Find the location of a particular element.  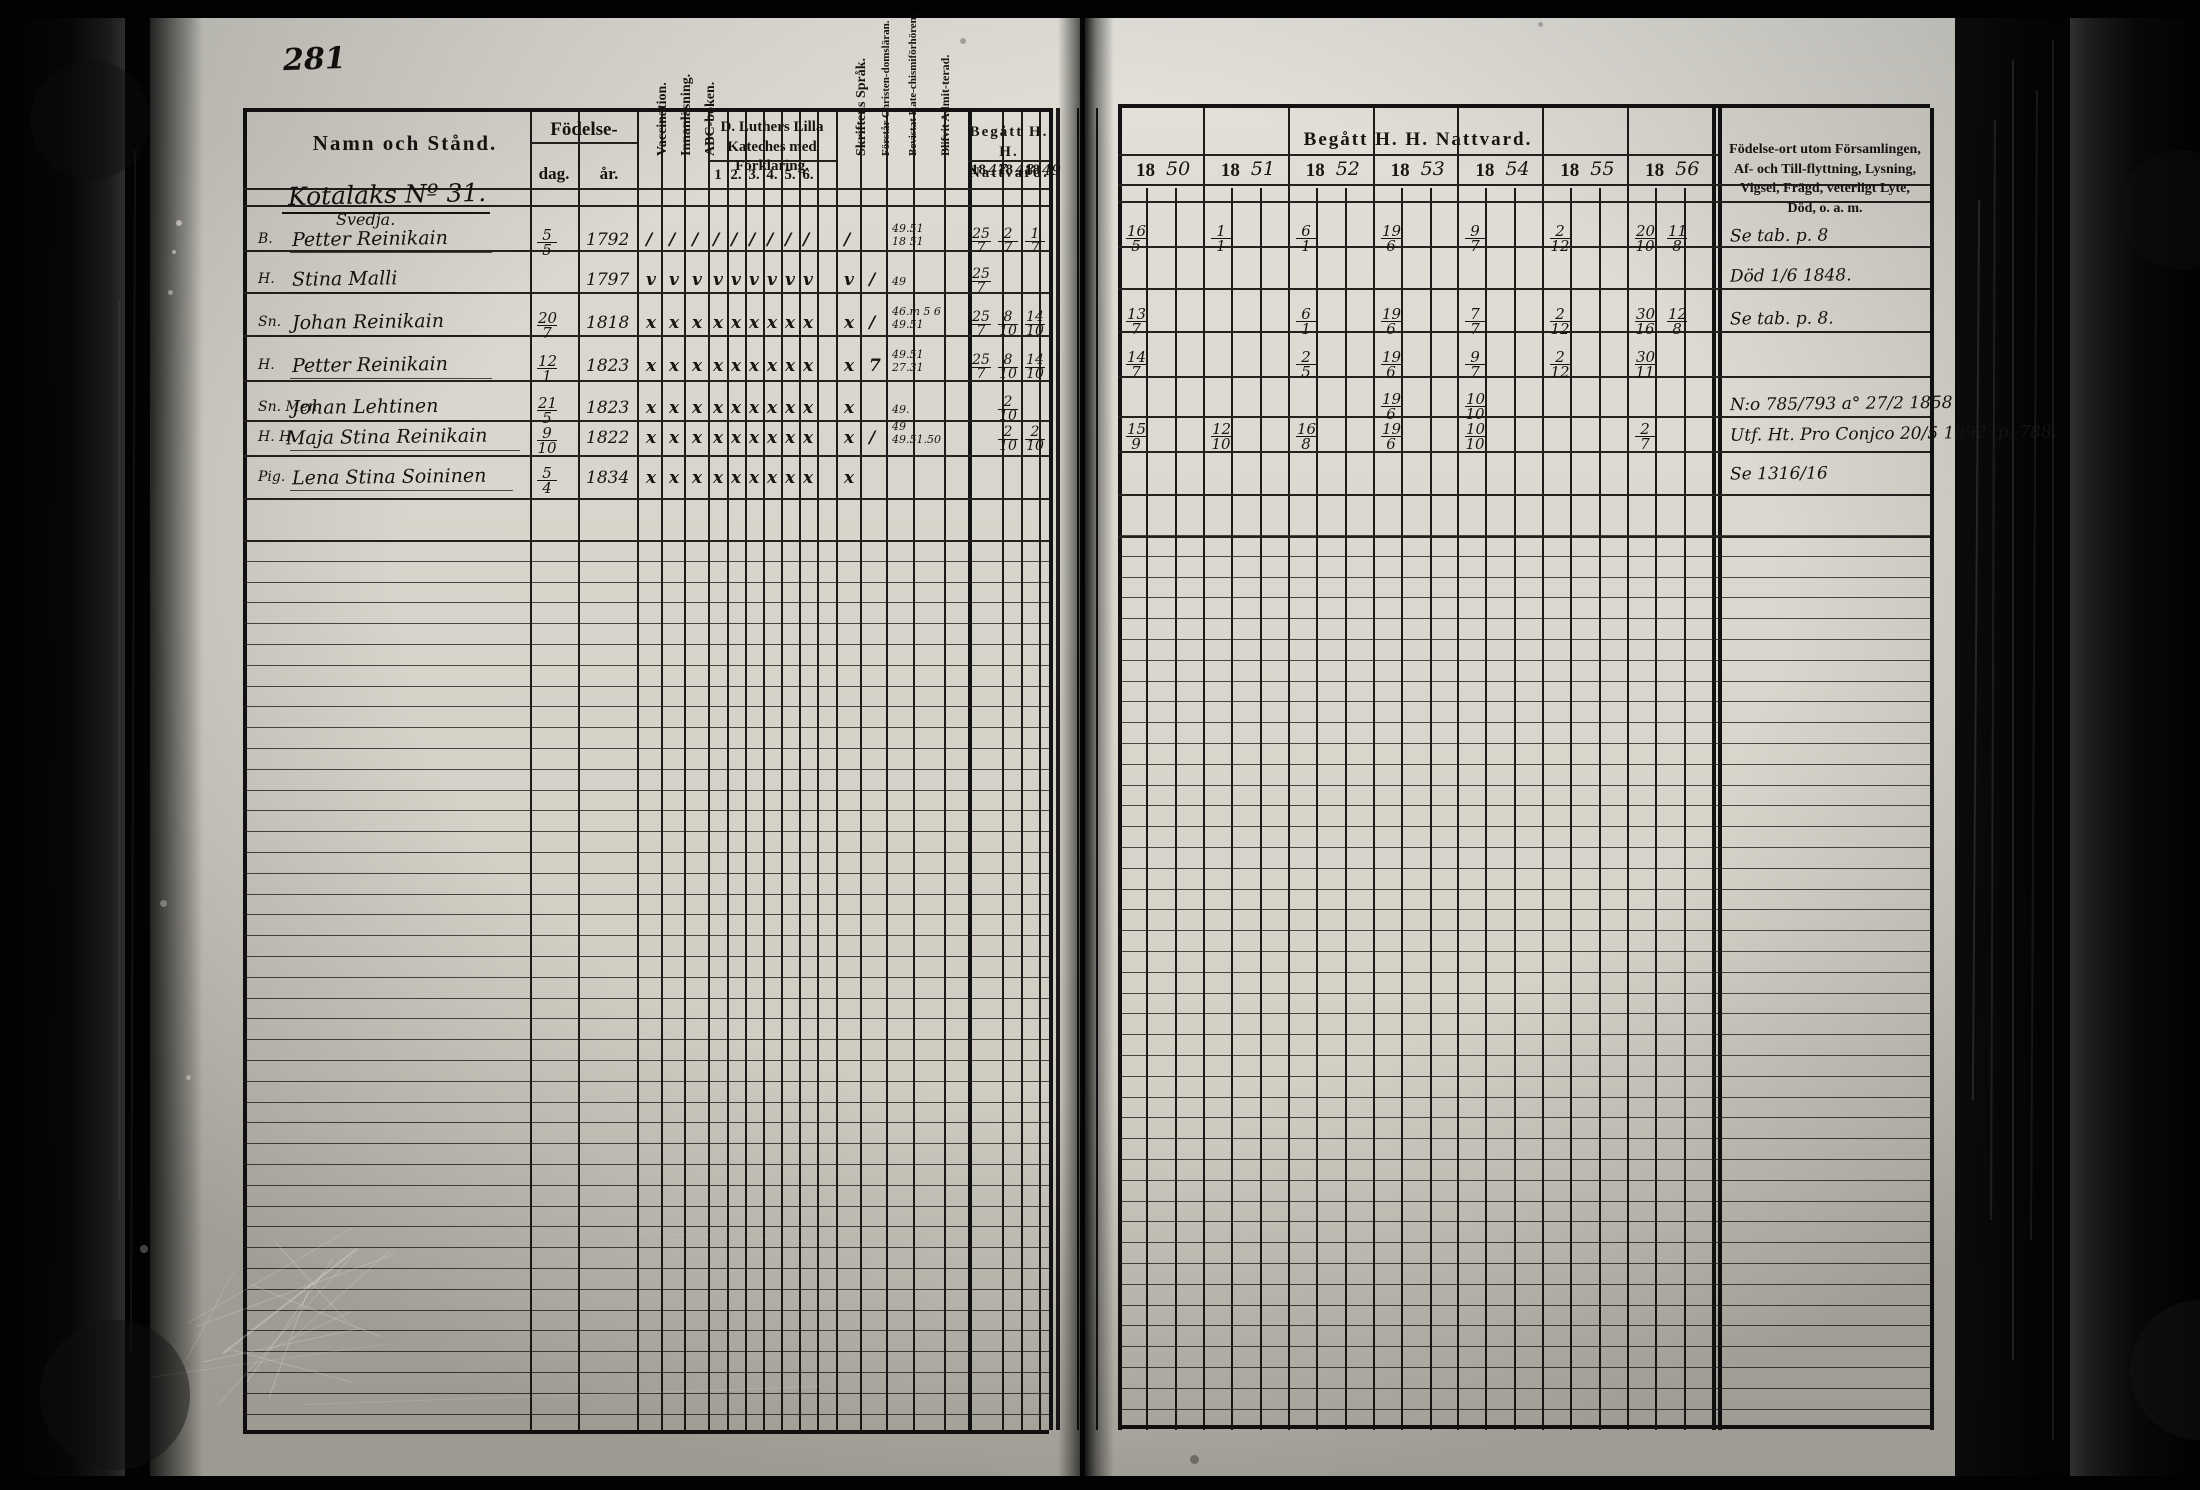

row-communion-right: 2 12 is located at coordinates (1560, 239).